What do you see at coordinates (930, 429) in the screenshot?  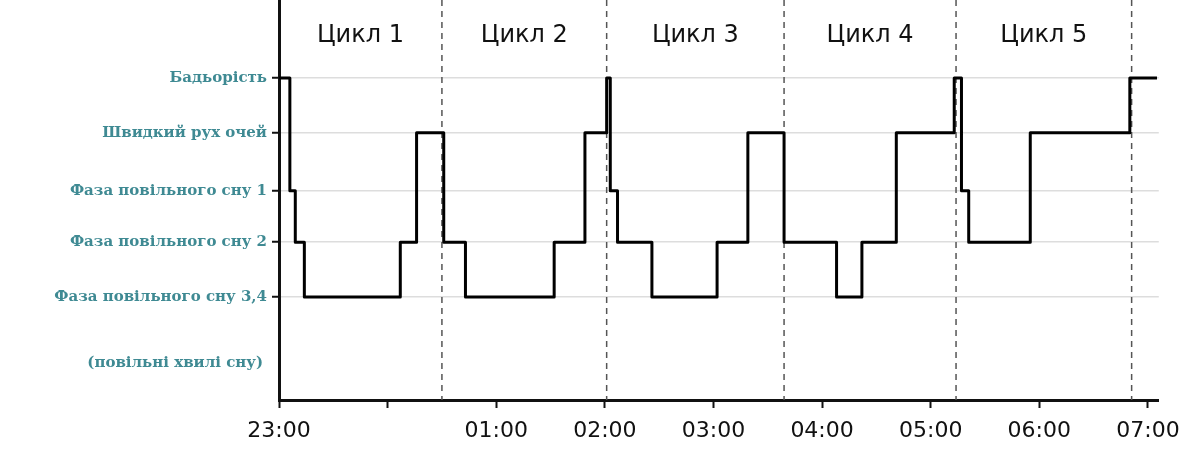 I see `x-tick-label: 05:00` at bounding box center [930, 429].